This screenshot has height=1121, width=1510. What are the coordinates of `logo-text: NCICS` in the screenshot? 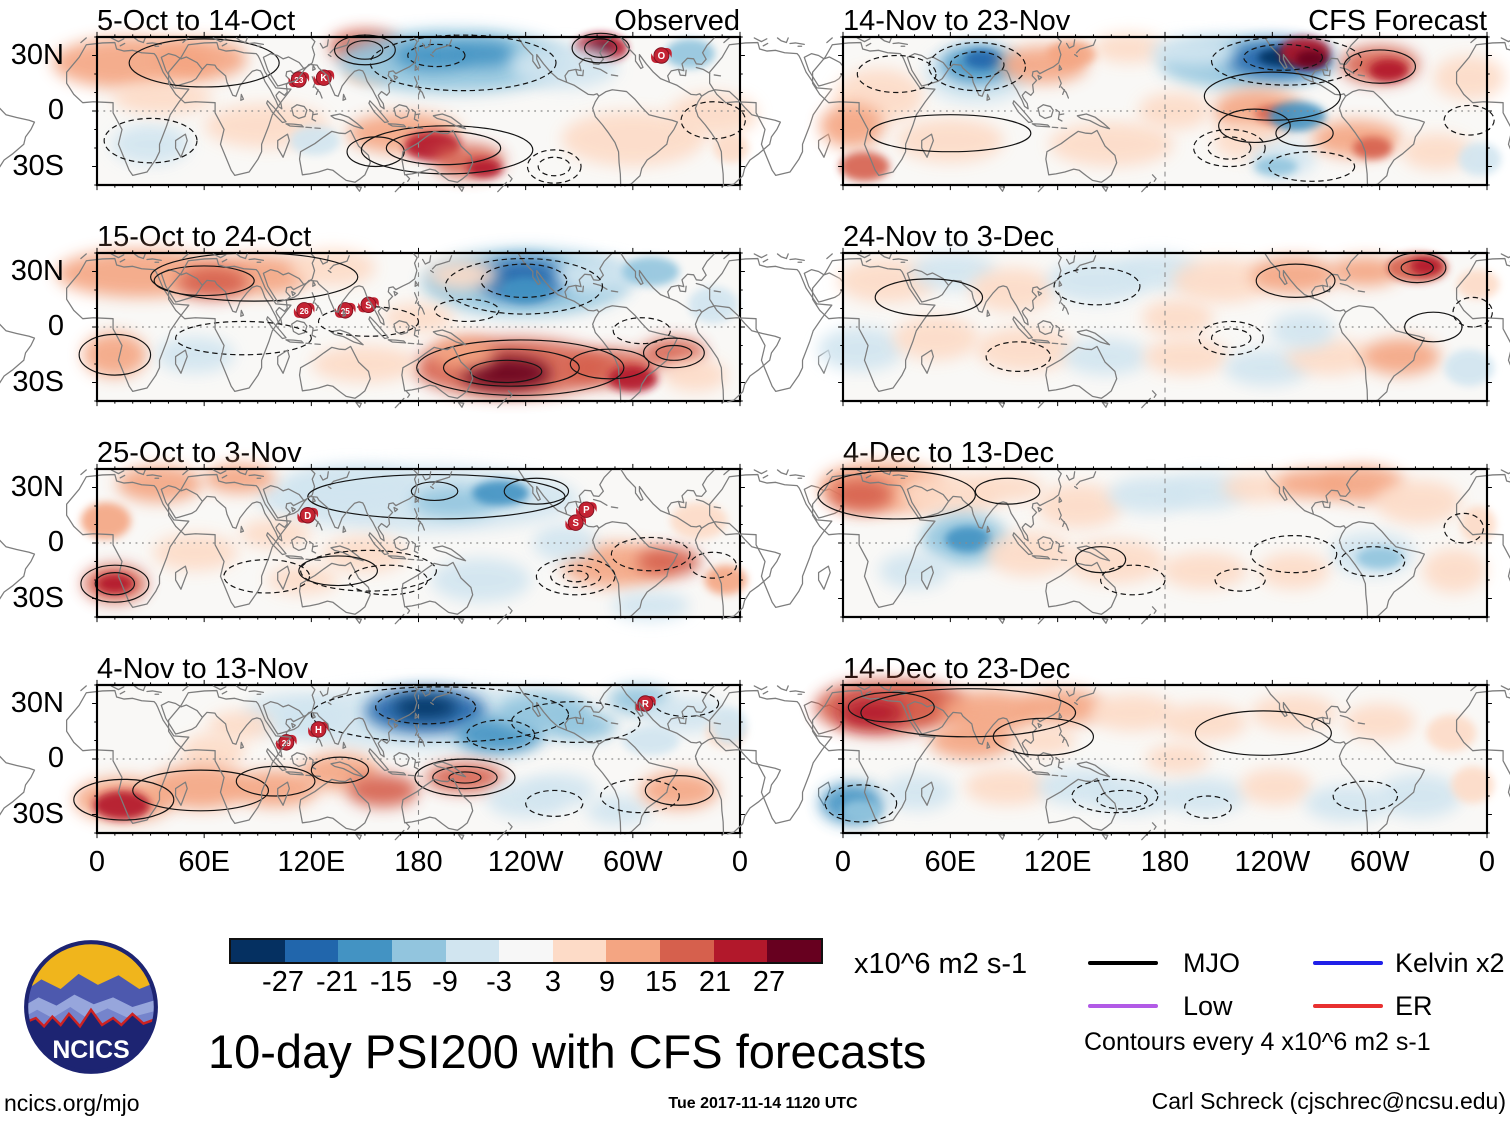 It's located at (90, 1050).